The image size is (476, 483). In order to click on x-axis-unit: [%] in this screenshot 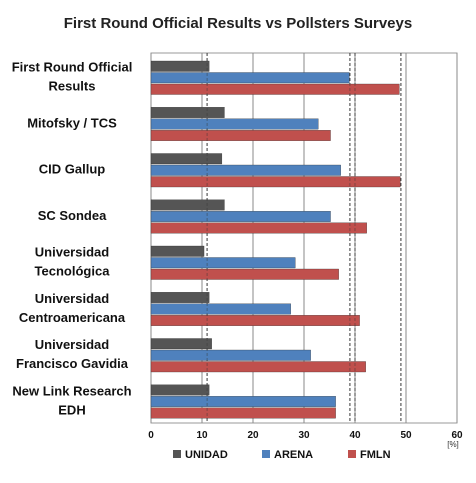, I will do `click(453, 444)`.